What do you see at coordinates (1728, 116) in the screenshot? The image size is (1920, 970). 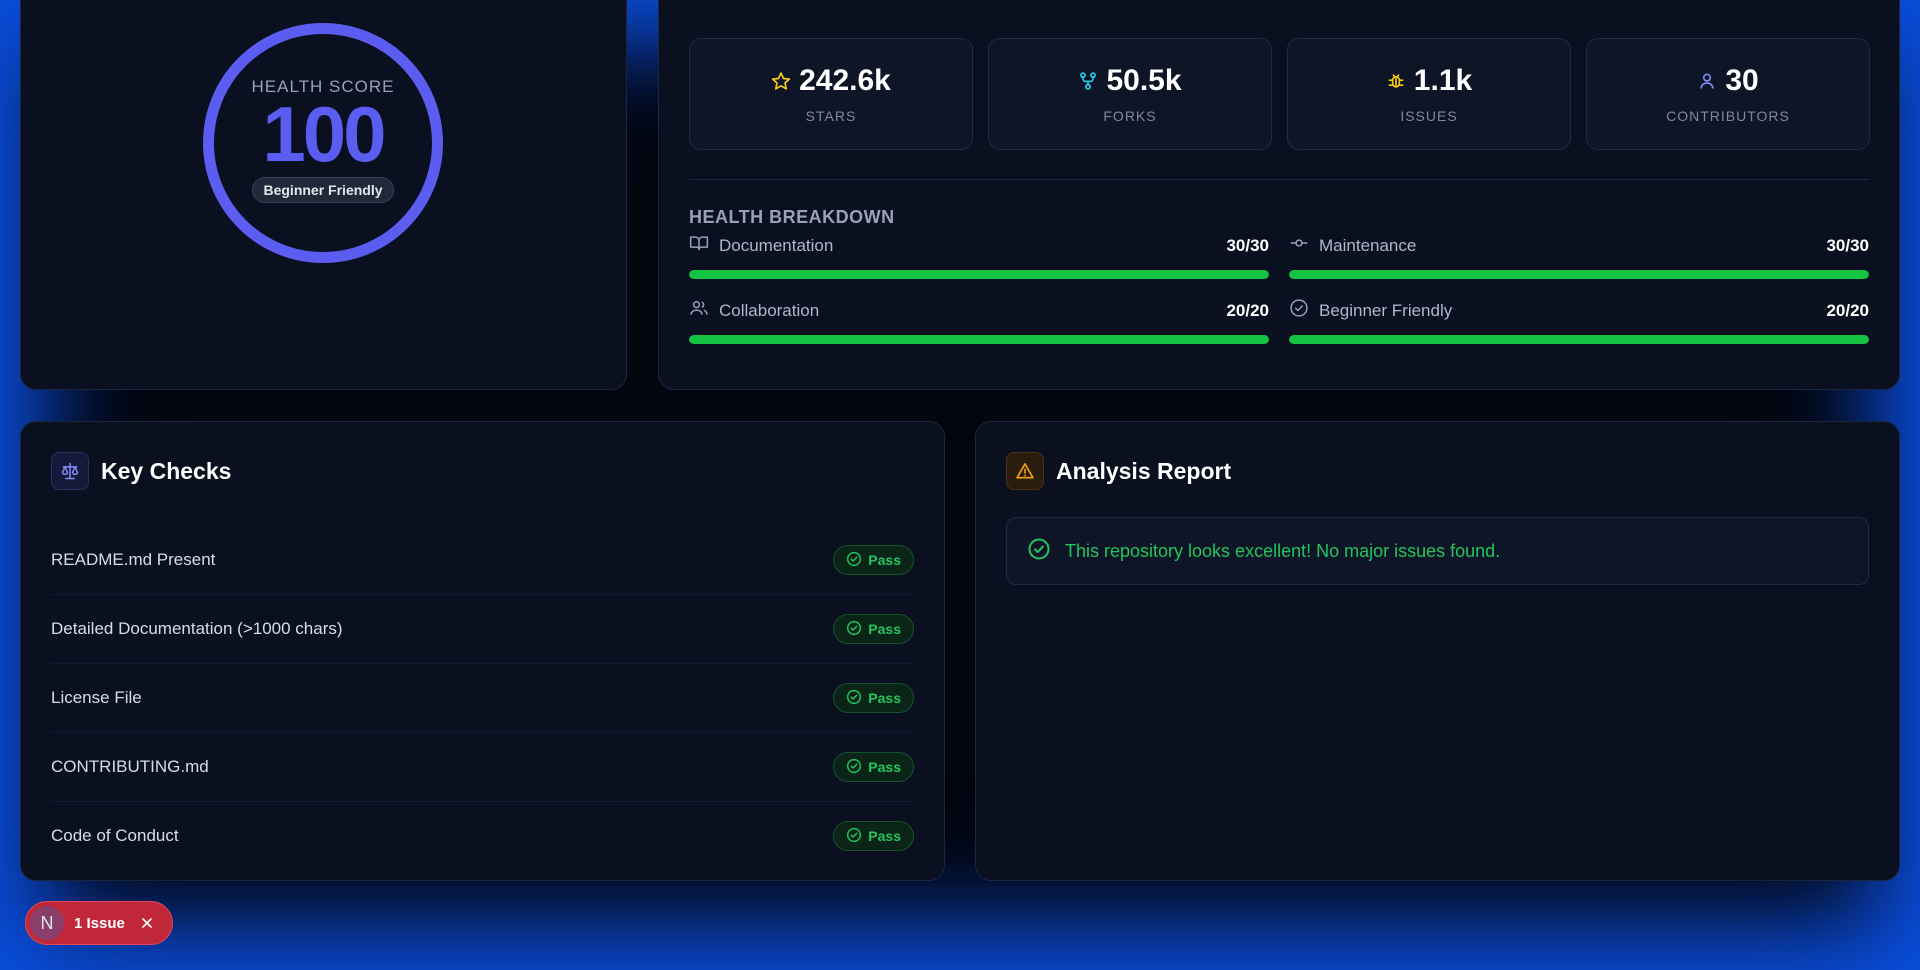 I see `stat-label: CONTRIBUTORS` at bounding box center [1728, 116].